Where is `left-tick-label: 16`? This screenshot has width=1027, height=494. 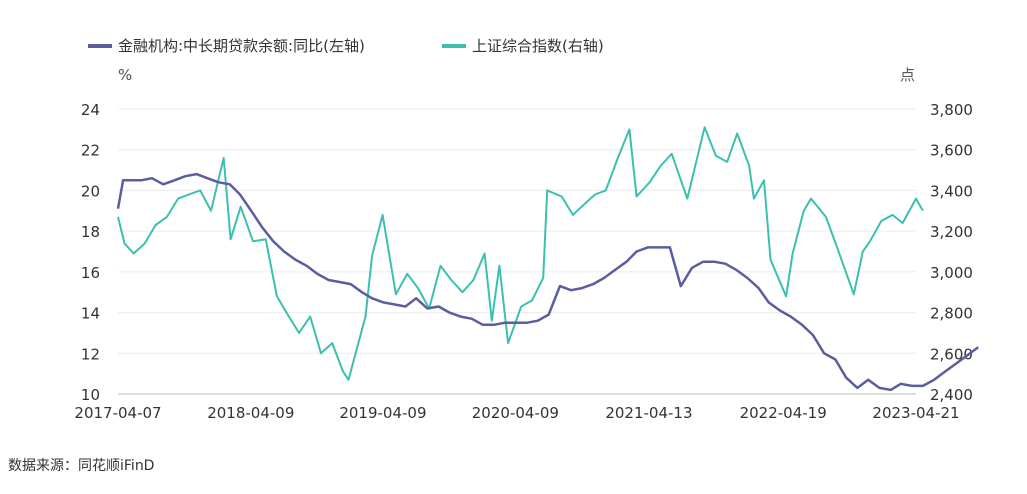 left-tick-label: 16 is located at coordinates (90, 273).